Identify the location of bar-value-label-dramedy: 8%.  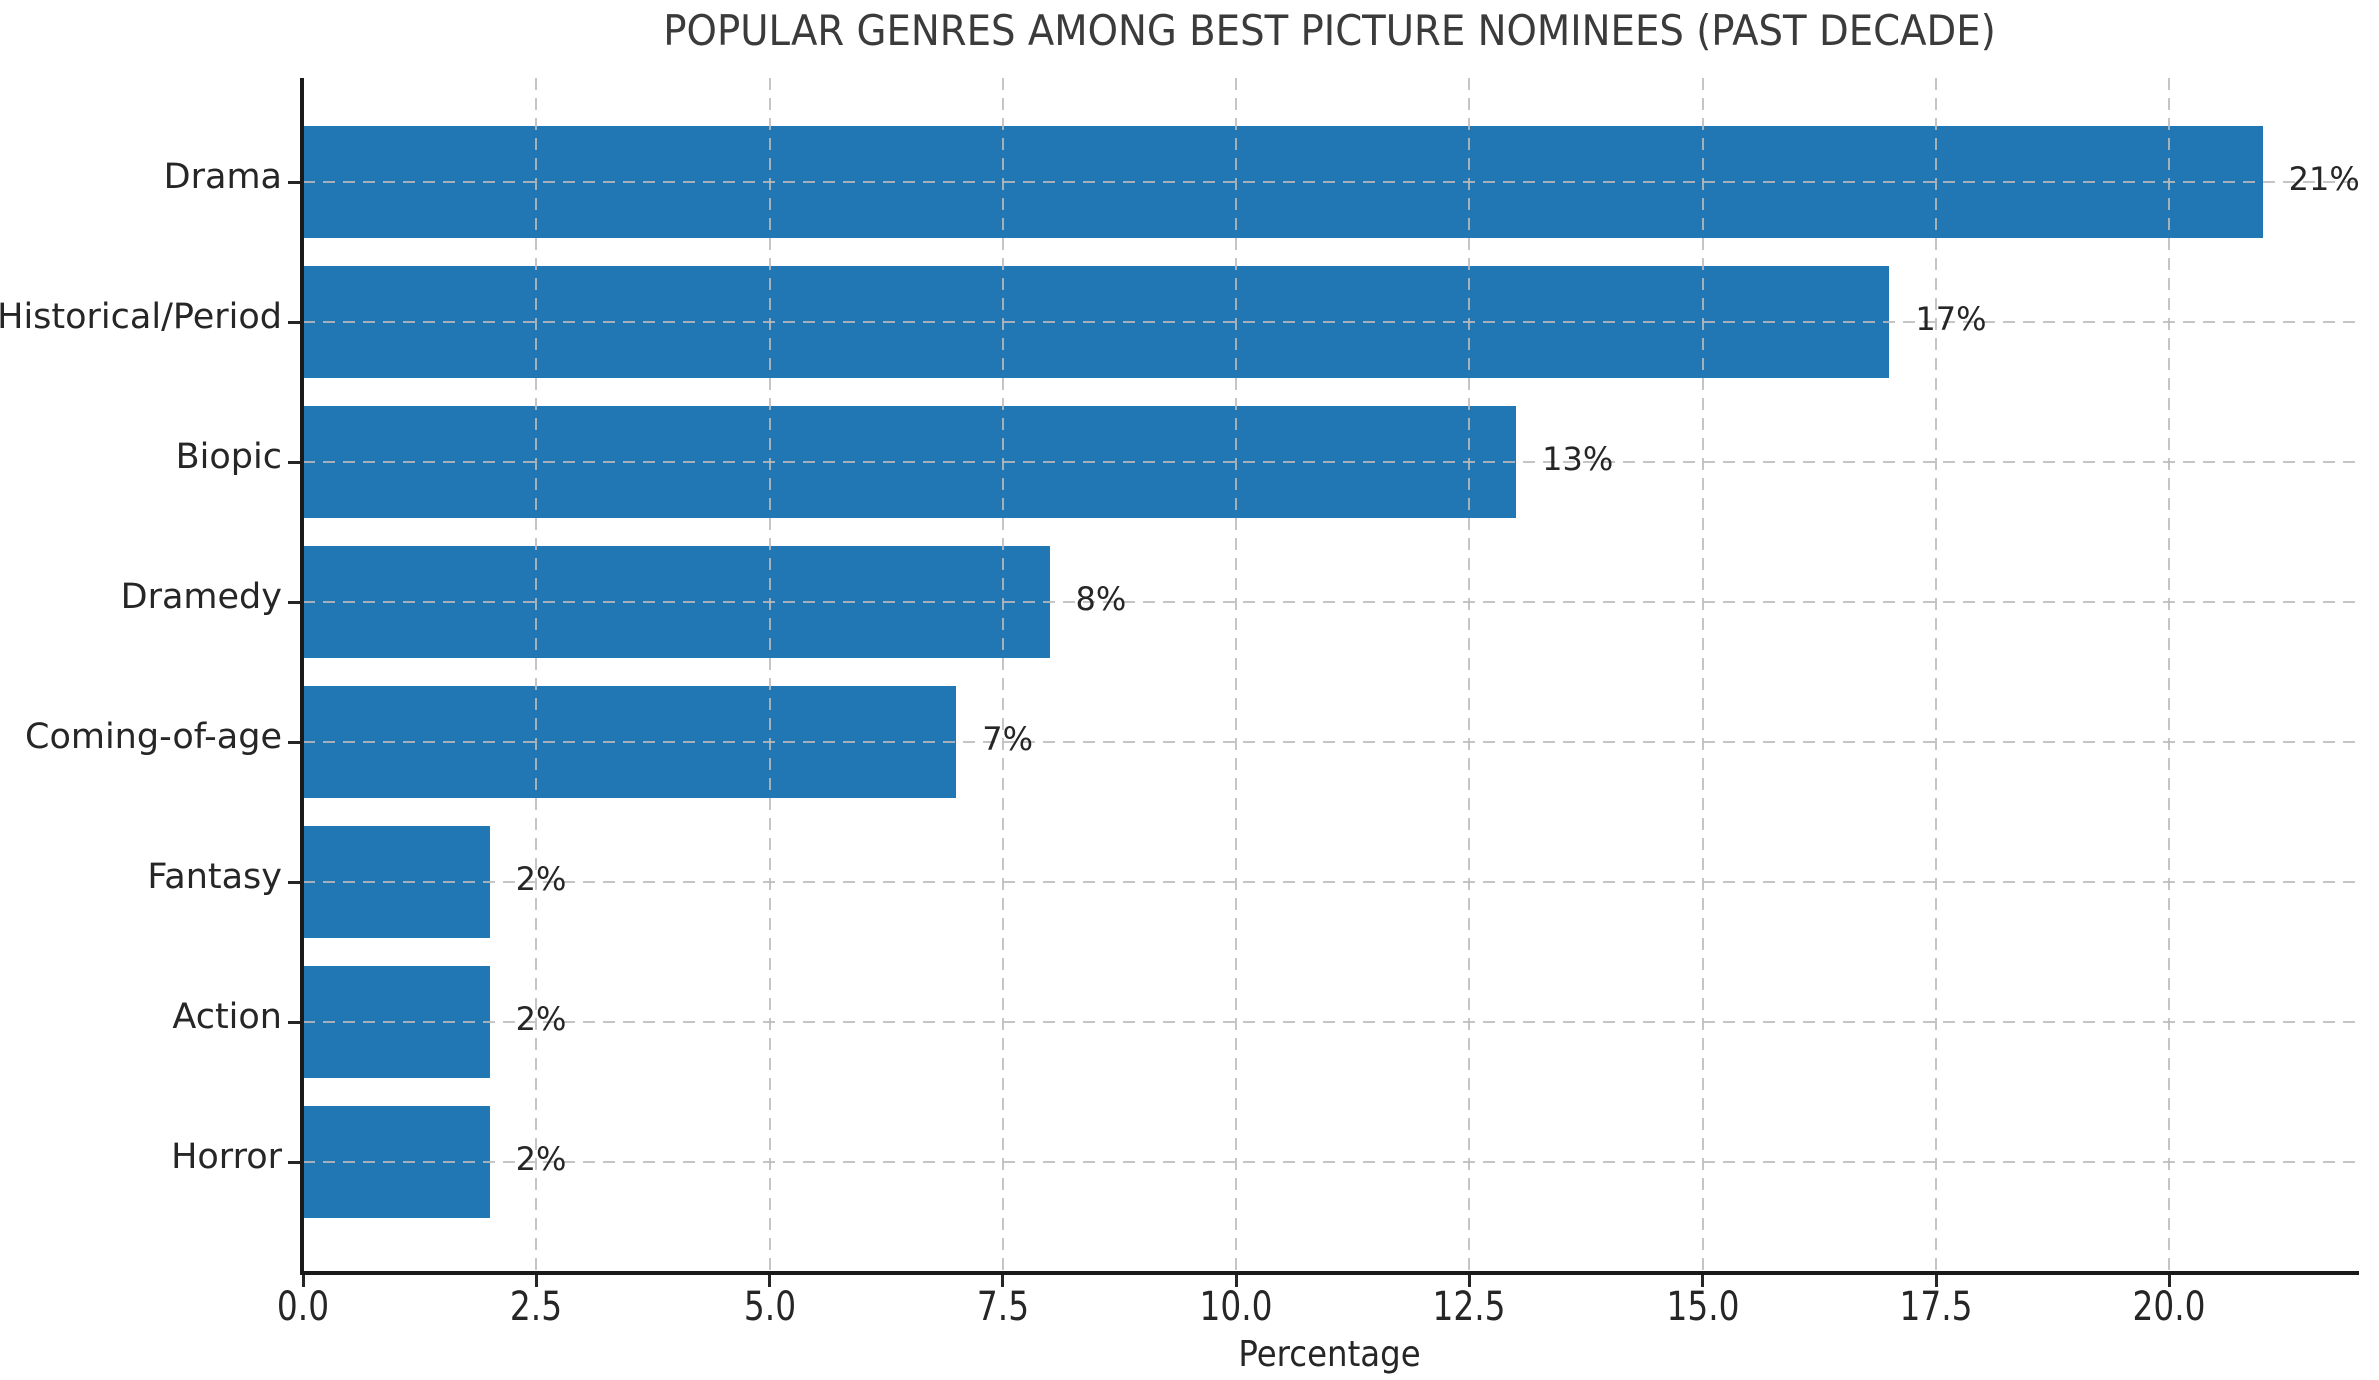
(1101, 599).